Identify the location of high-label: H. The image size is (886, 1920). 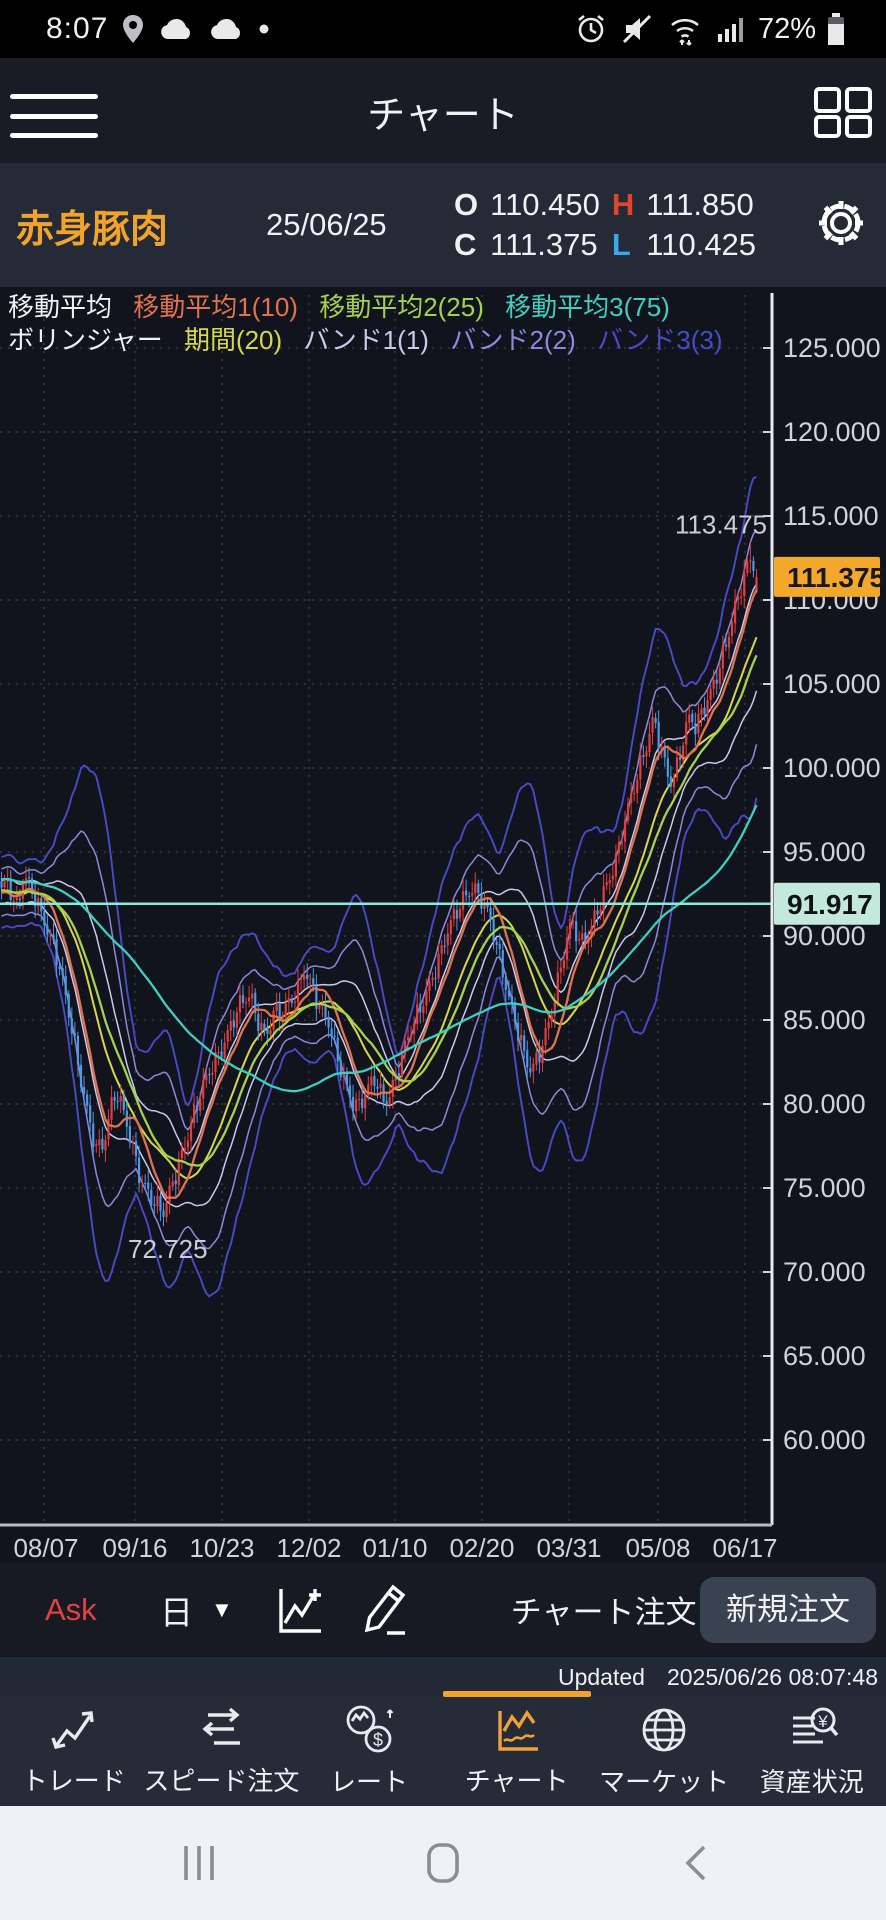
(623, 204).